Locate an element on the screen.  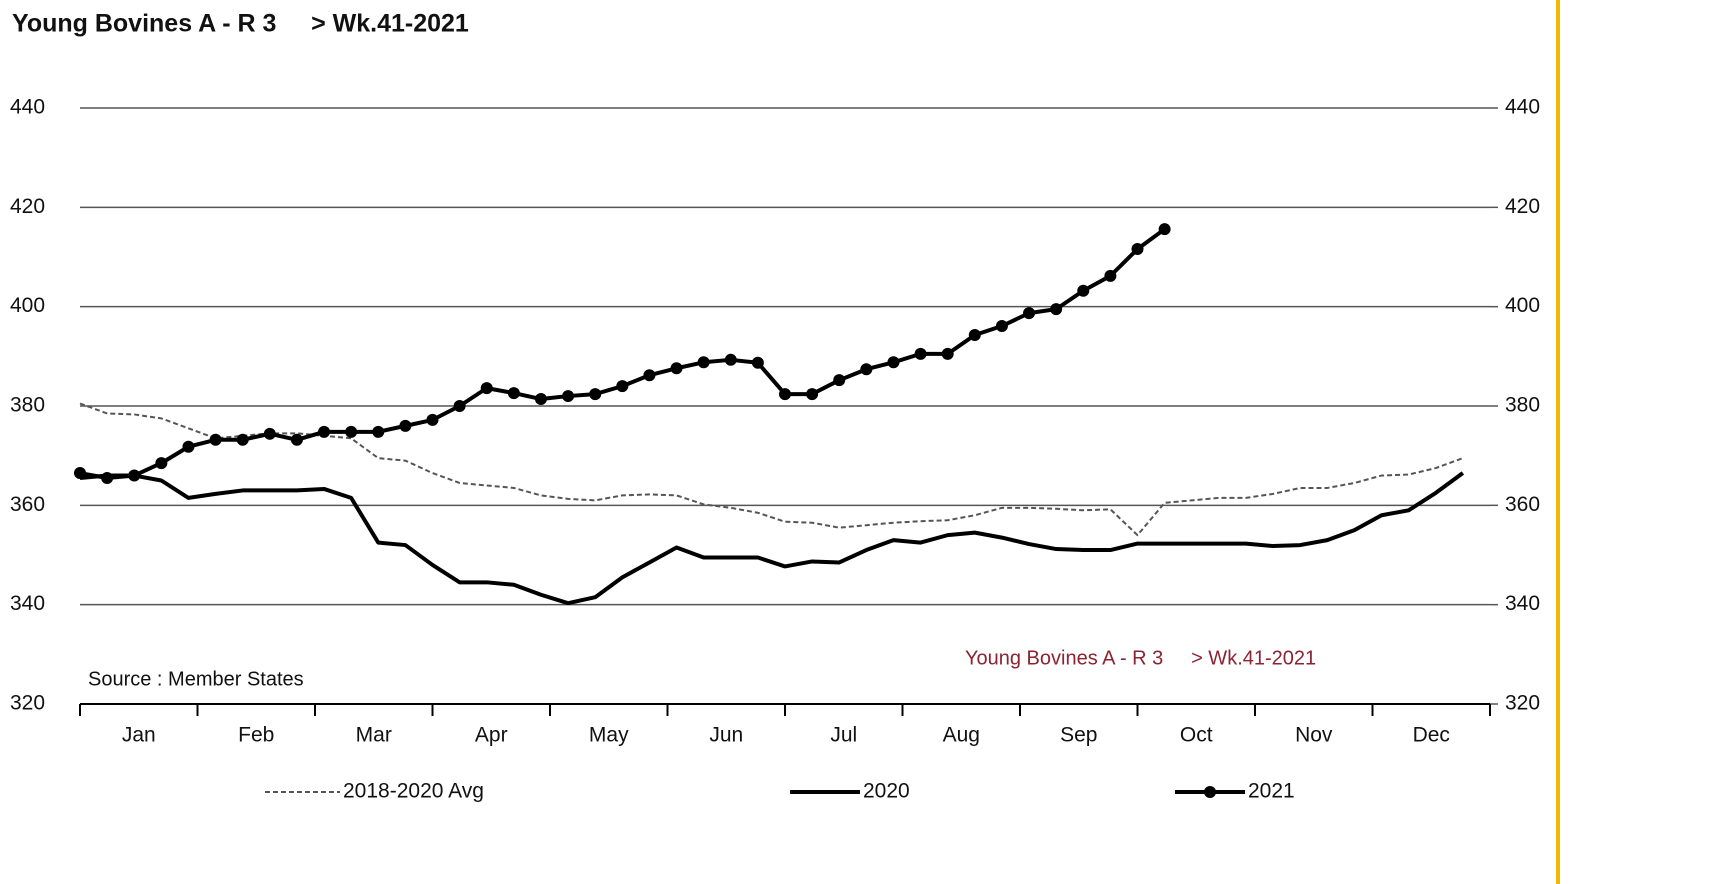
y-tick-label: 340 is located at coordinates (27, 603).